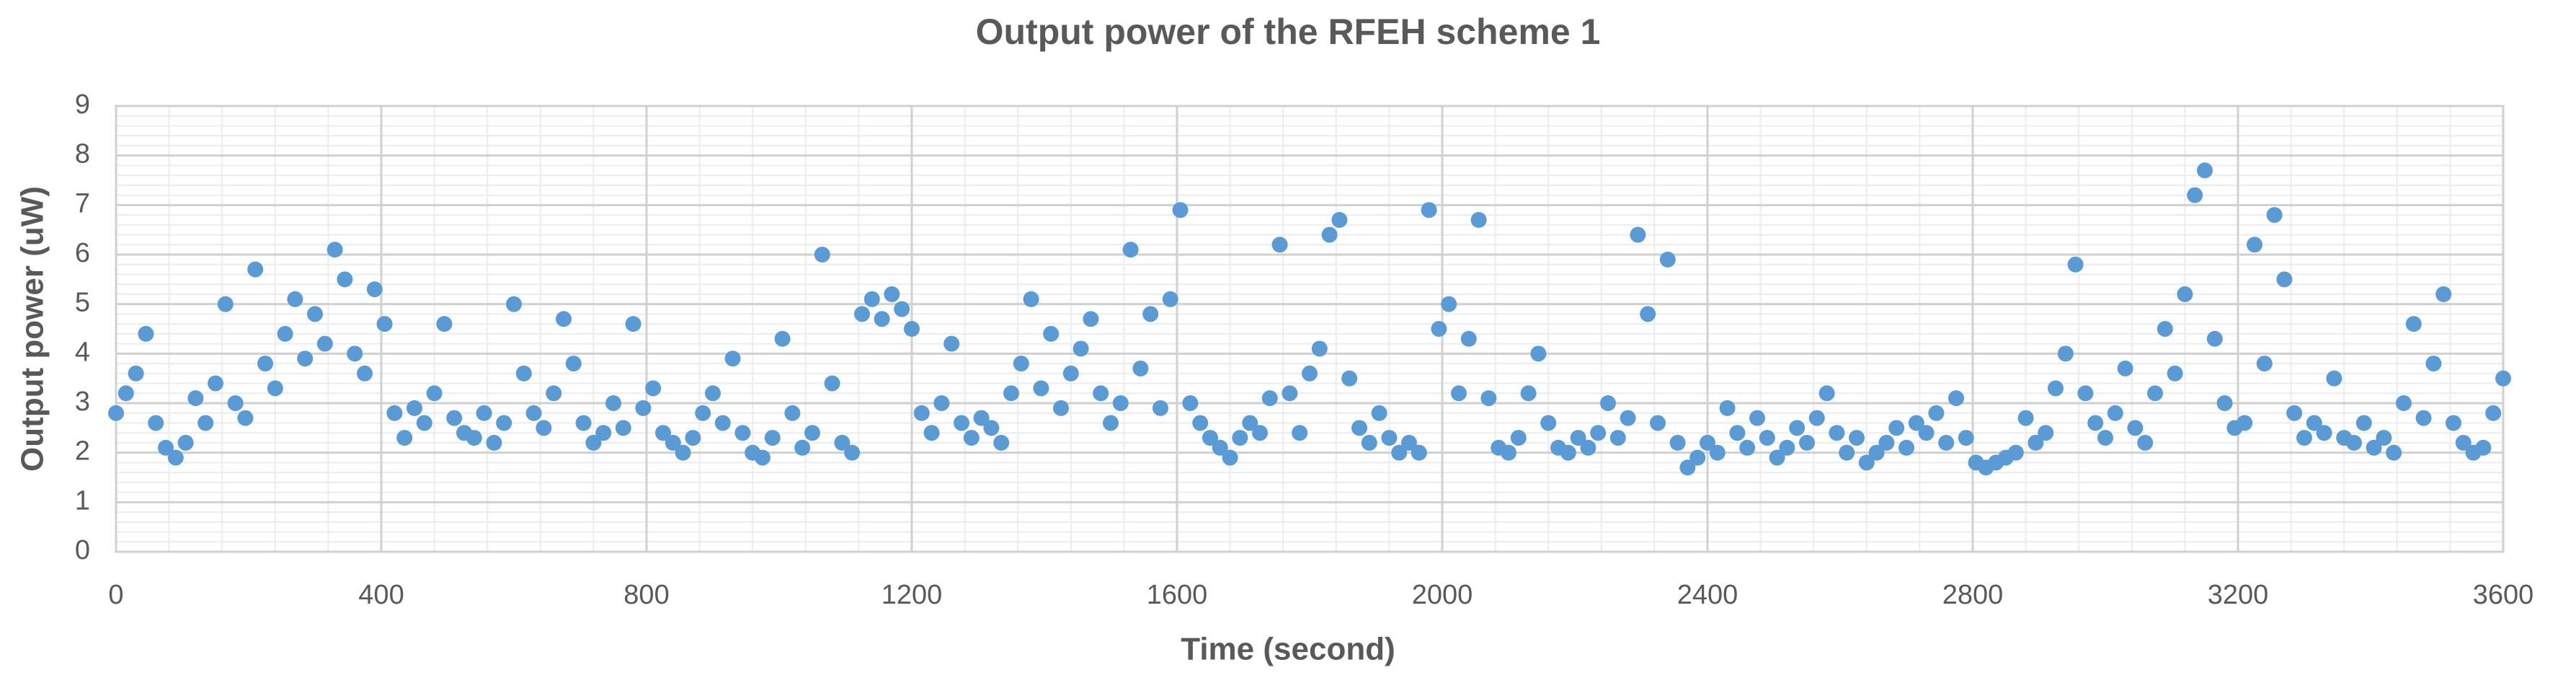  What do you see at coordinates (2503, 595) in the screenshot?
I see `x-tick-label: 3600` at bounding box center [2503, 595].